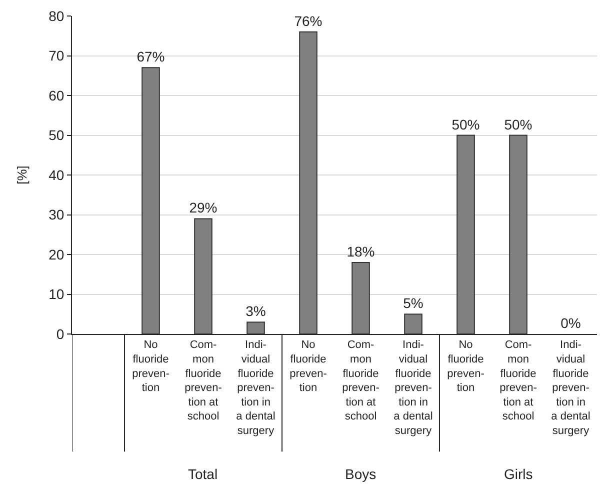 Image resolution: width=600 pixels, height=494 pixels. What do you see at coordinates (56, 294) in the screenshot?
I see `y-tick-label: 10` at bounding box center [56, 294].